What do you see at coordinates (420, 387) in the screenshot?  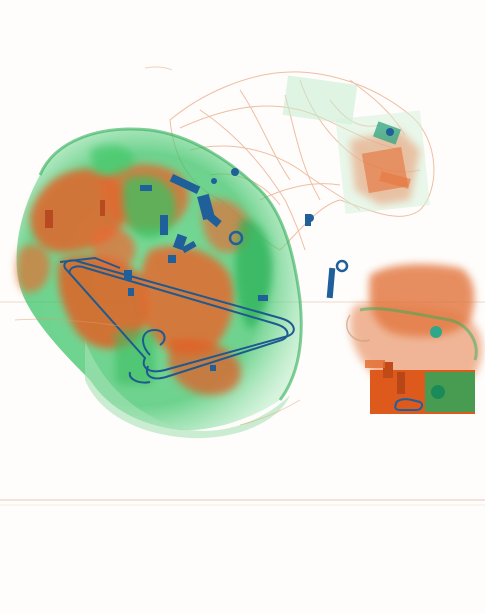 I see `hard-case` at bounding box center [420, 387].